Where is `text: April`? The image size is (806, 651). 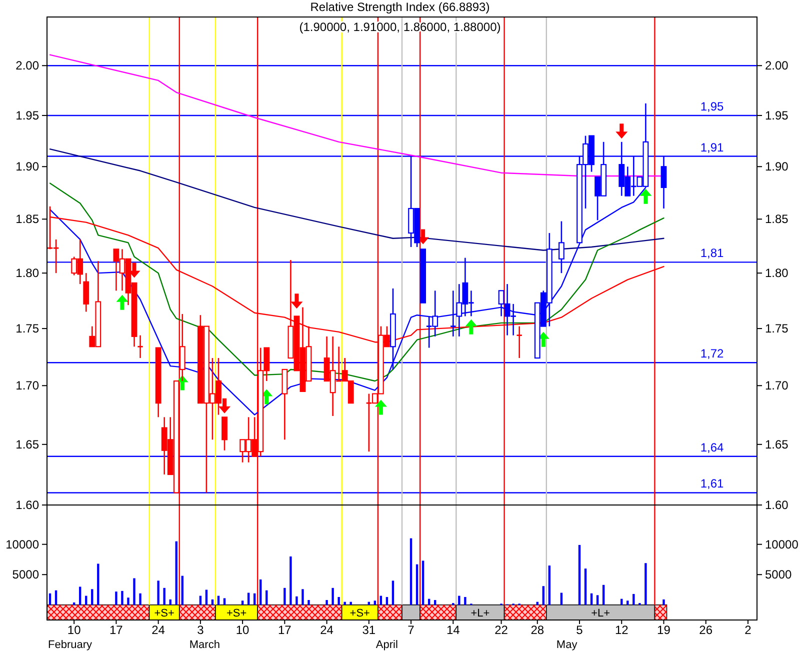 text: April is located at coordinates (387, 645).